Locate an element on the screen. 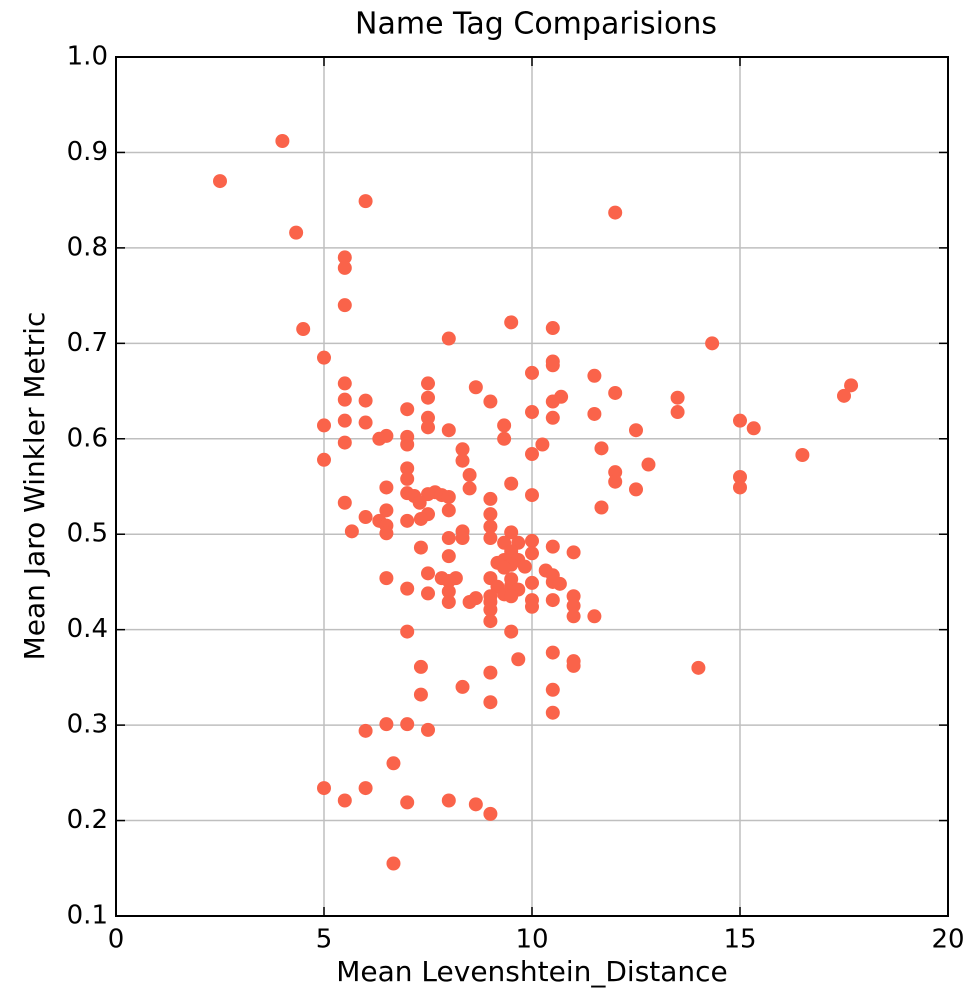  y-tick-label: 0.1 is located at coordinates (87, 916).